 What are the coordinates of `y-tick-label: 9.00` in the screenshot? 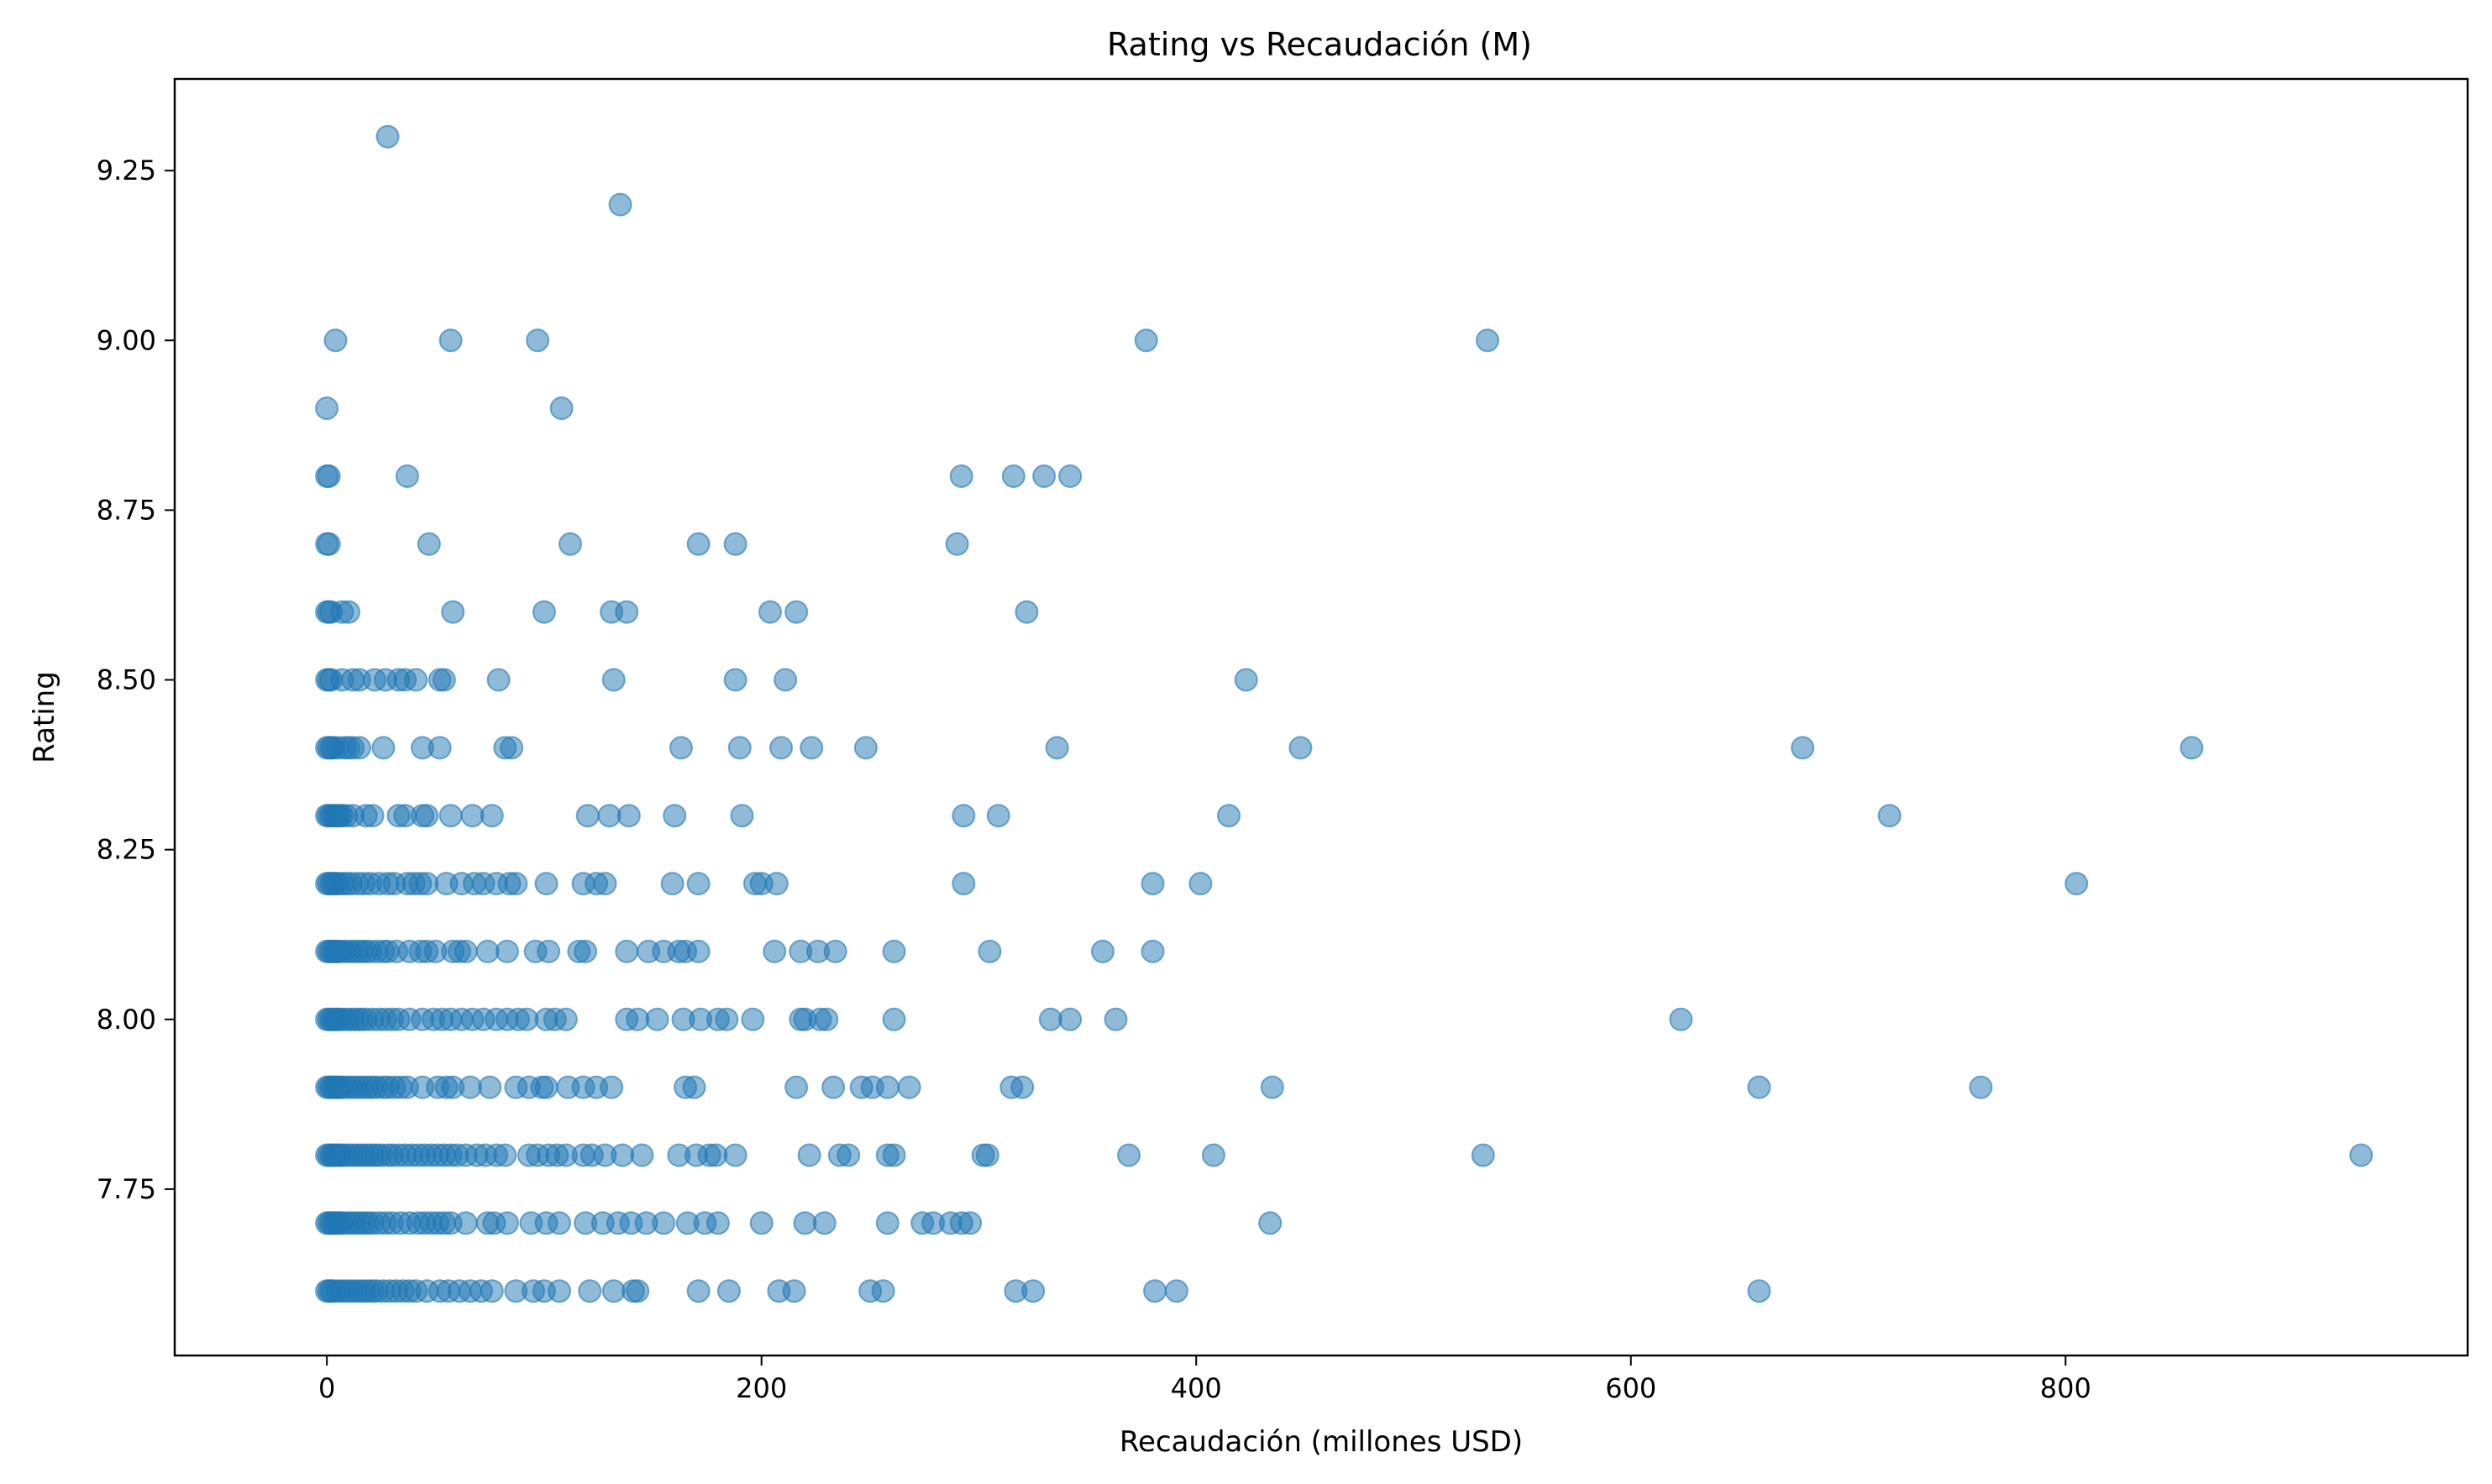 It's located at (127, 340).